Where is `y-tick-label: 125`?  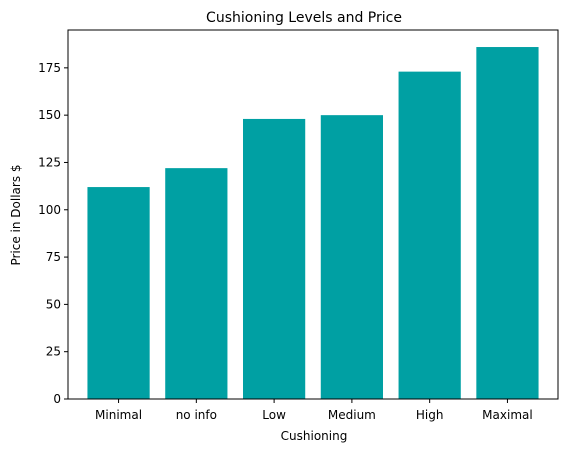 y-tick-label: 125 is located at coordinates (49, 162).